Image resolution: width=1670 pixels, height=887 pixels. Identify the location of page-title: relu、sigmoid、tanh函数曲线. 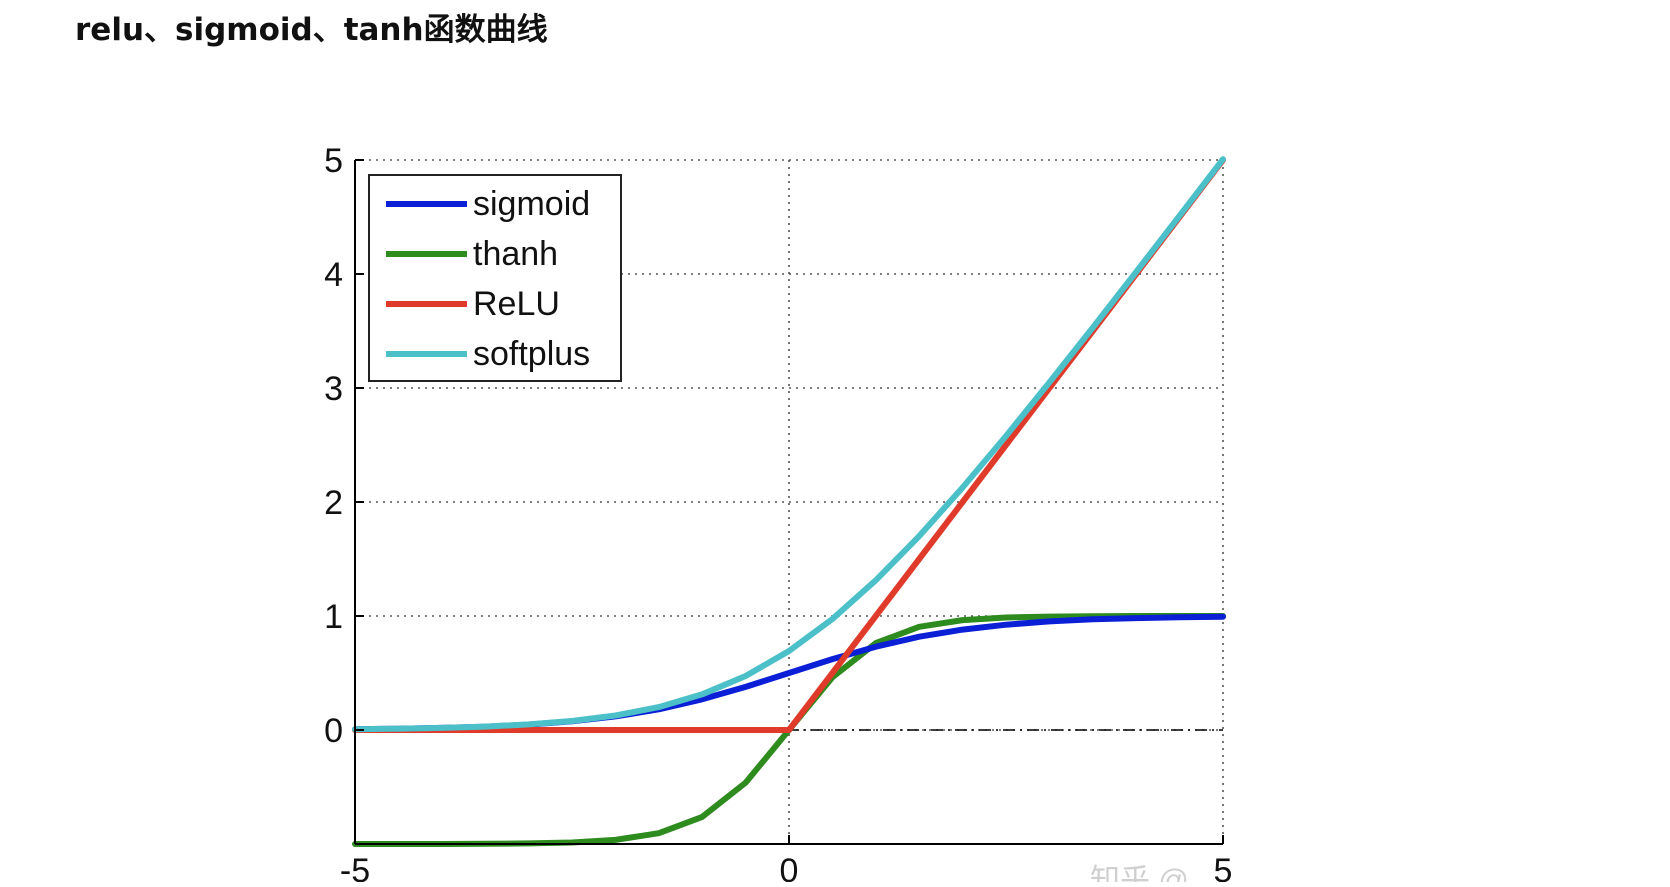
(311, 30).